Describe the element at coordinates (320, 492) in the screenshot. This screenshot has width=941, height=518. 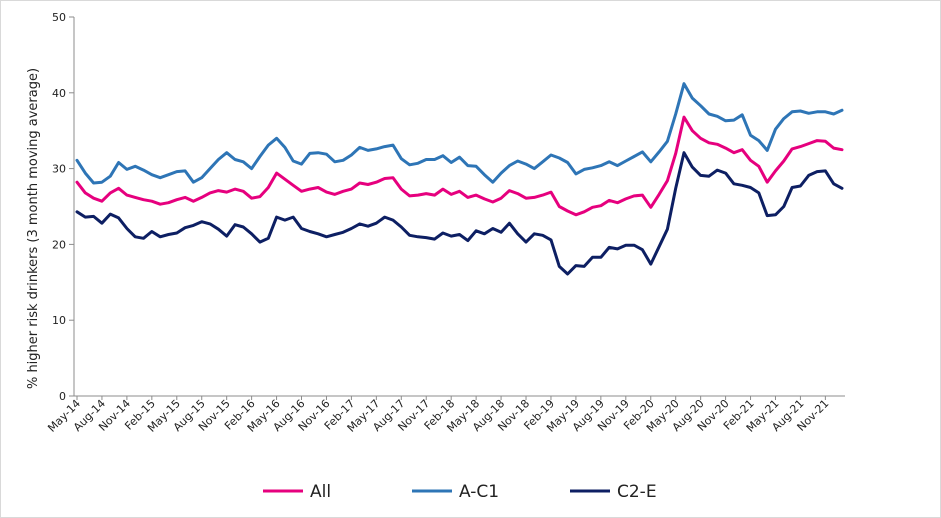
I see `legend-label-all: All` at that location.